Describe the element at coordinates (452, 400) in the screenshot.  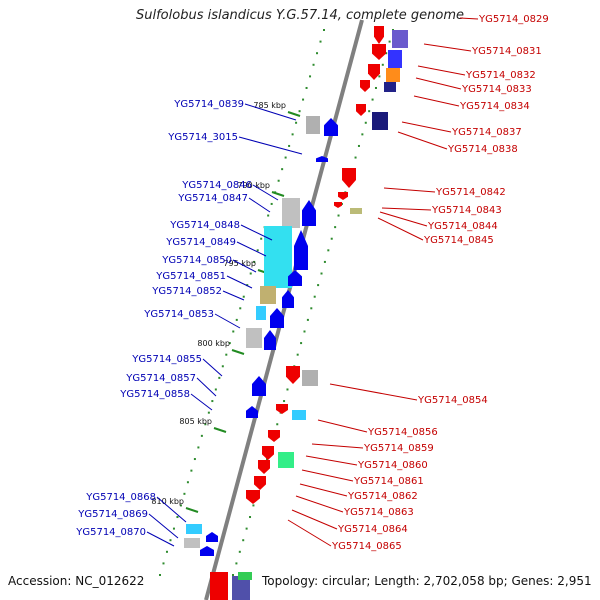
I see `gene-label: YG5714_0854` at that location.